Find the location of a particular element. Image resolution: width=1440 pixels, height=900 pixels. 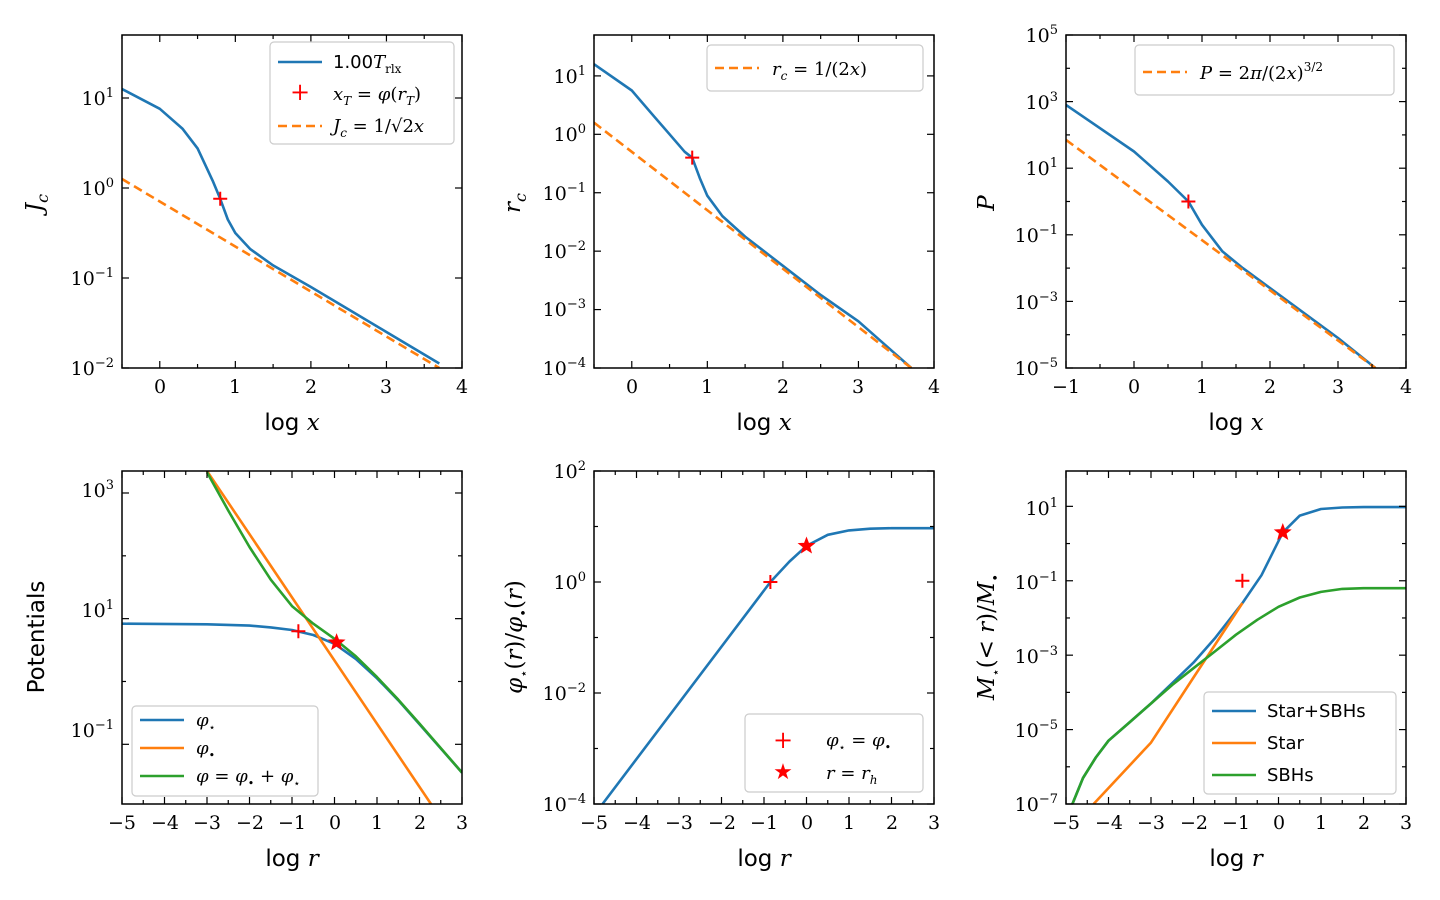

legend-label: P = 2π/(2x)3/2 is located at coordinates (1261, 72).